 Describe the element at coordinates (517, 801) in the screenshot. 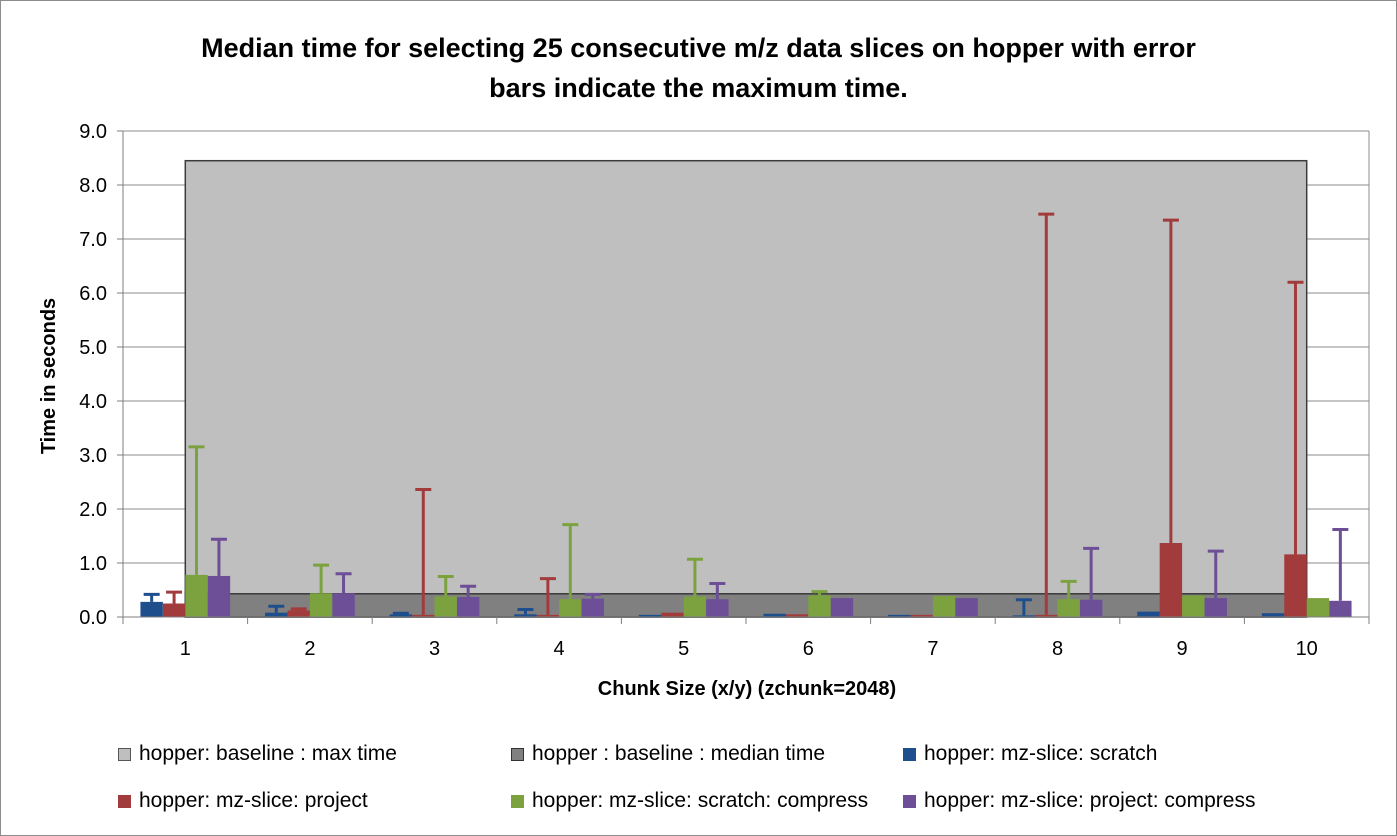

I see `legend-swatch-scratch-compress` at that location.